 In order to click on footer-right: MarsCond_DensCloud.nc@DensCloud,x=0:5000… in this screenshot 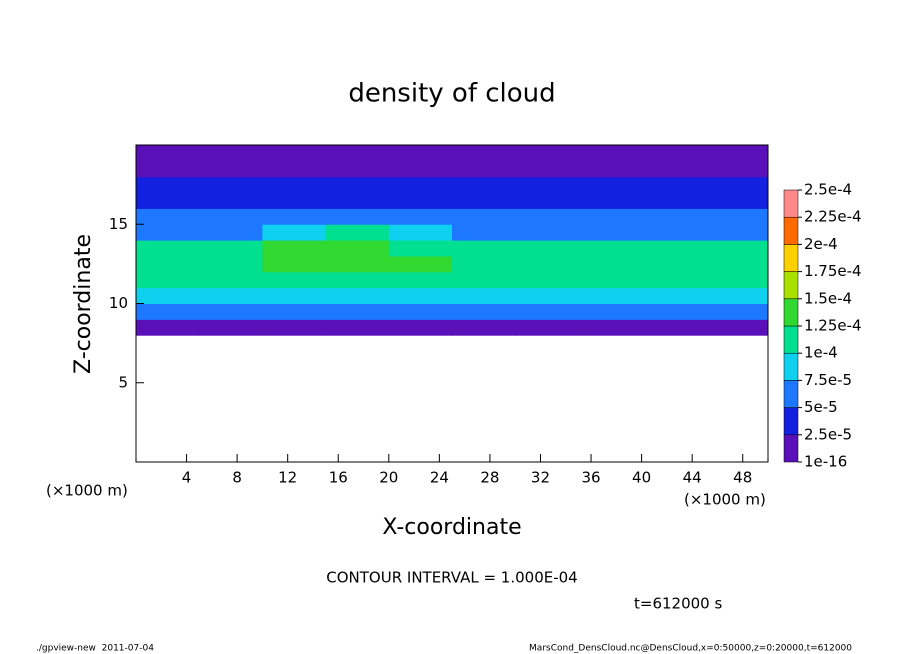, I will do `click(690, 649)`.